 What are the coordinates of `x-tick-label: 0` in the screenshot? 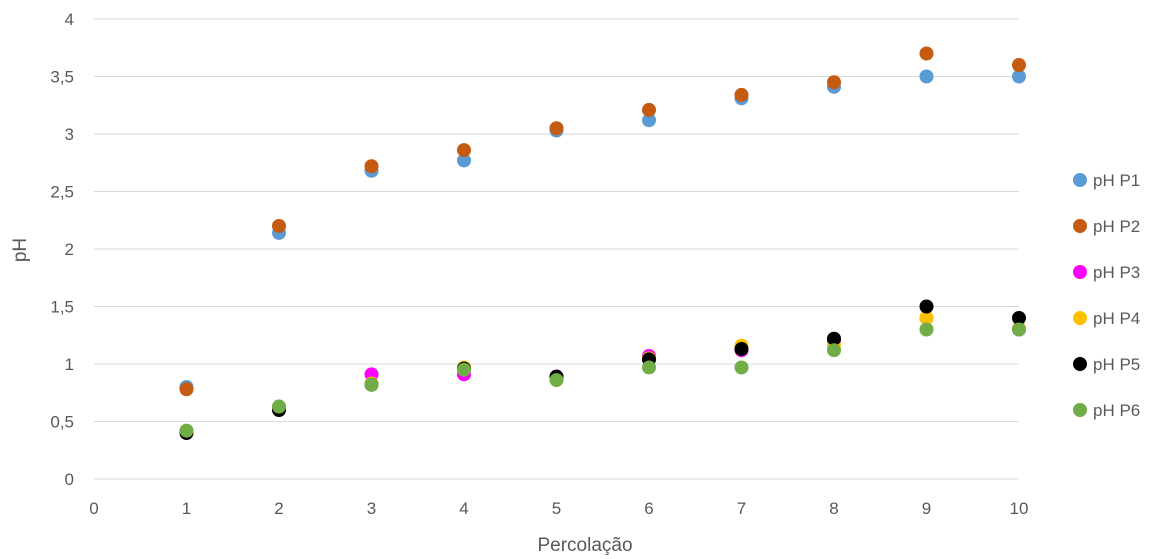 It's located at (93, 508).